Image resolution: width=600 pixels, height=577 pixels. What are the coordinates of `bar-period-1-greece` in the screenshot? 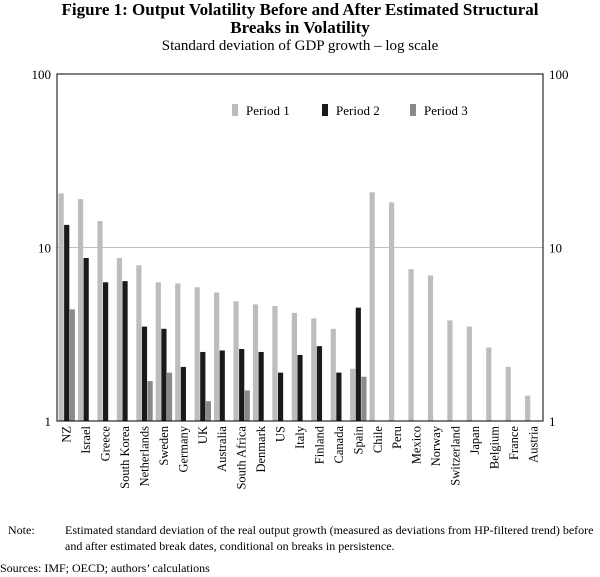 It's located at (100, 321).